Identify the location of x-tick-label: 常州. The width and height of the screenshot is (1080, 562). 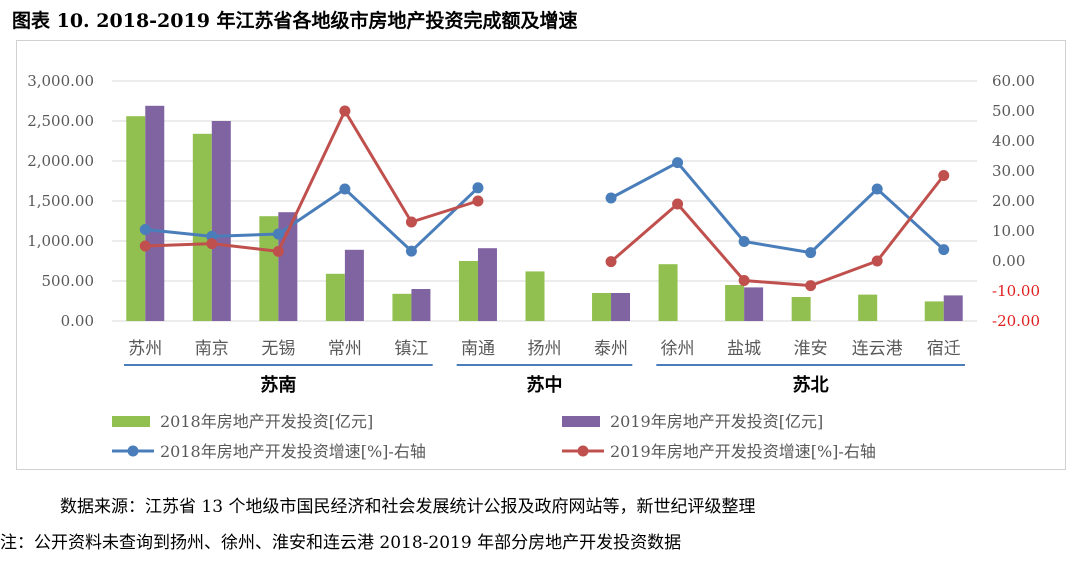
(345, 349).